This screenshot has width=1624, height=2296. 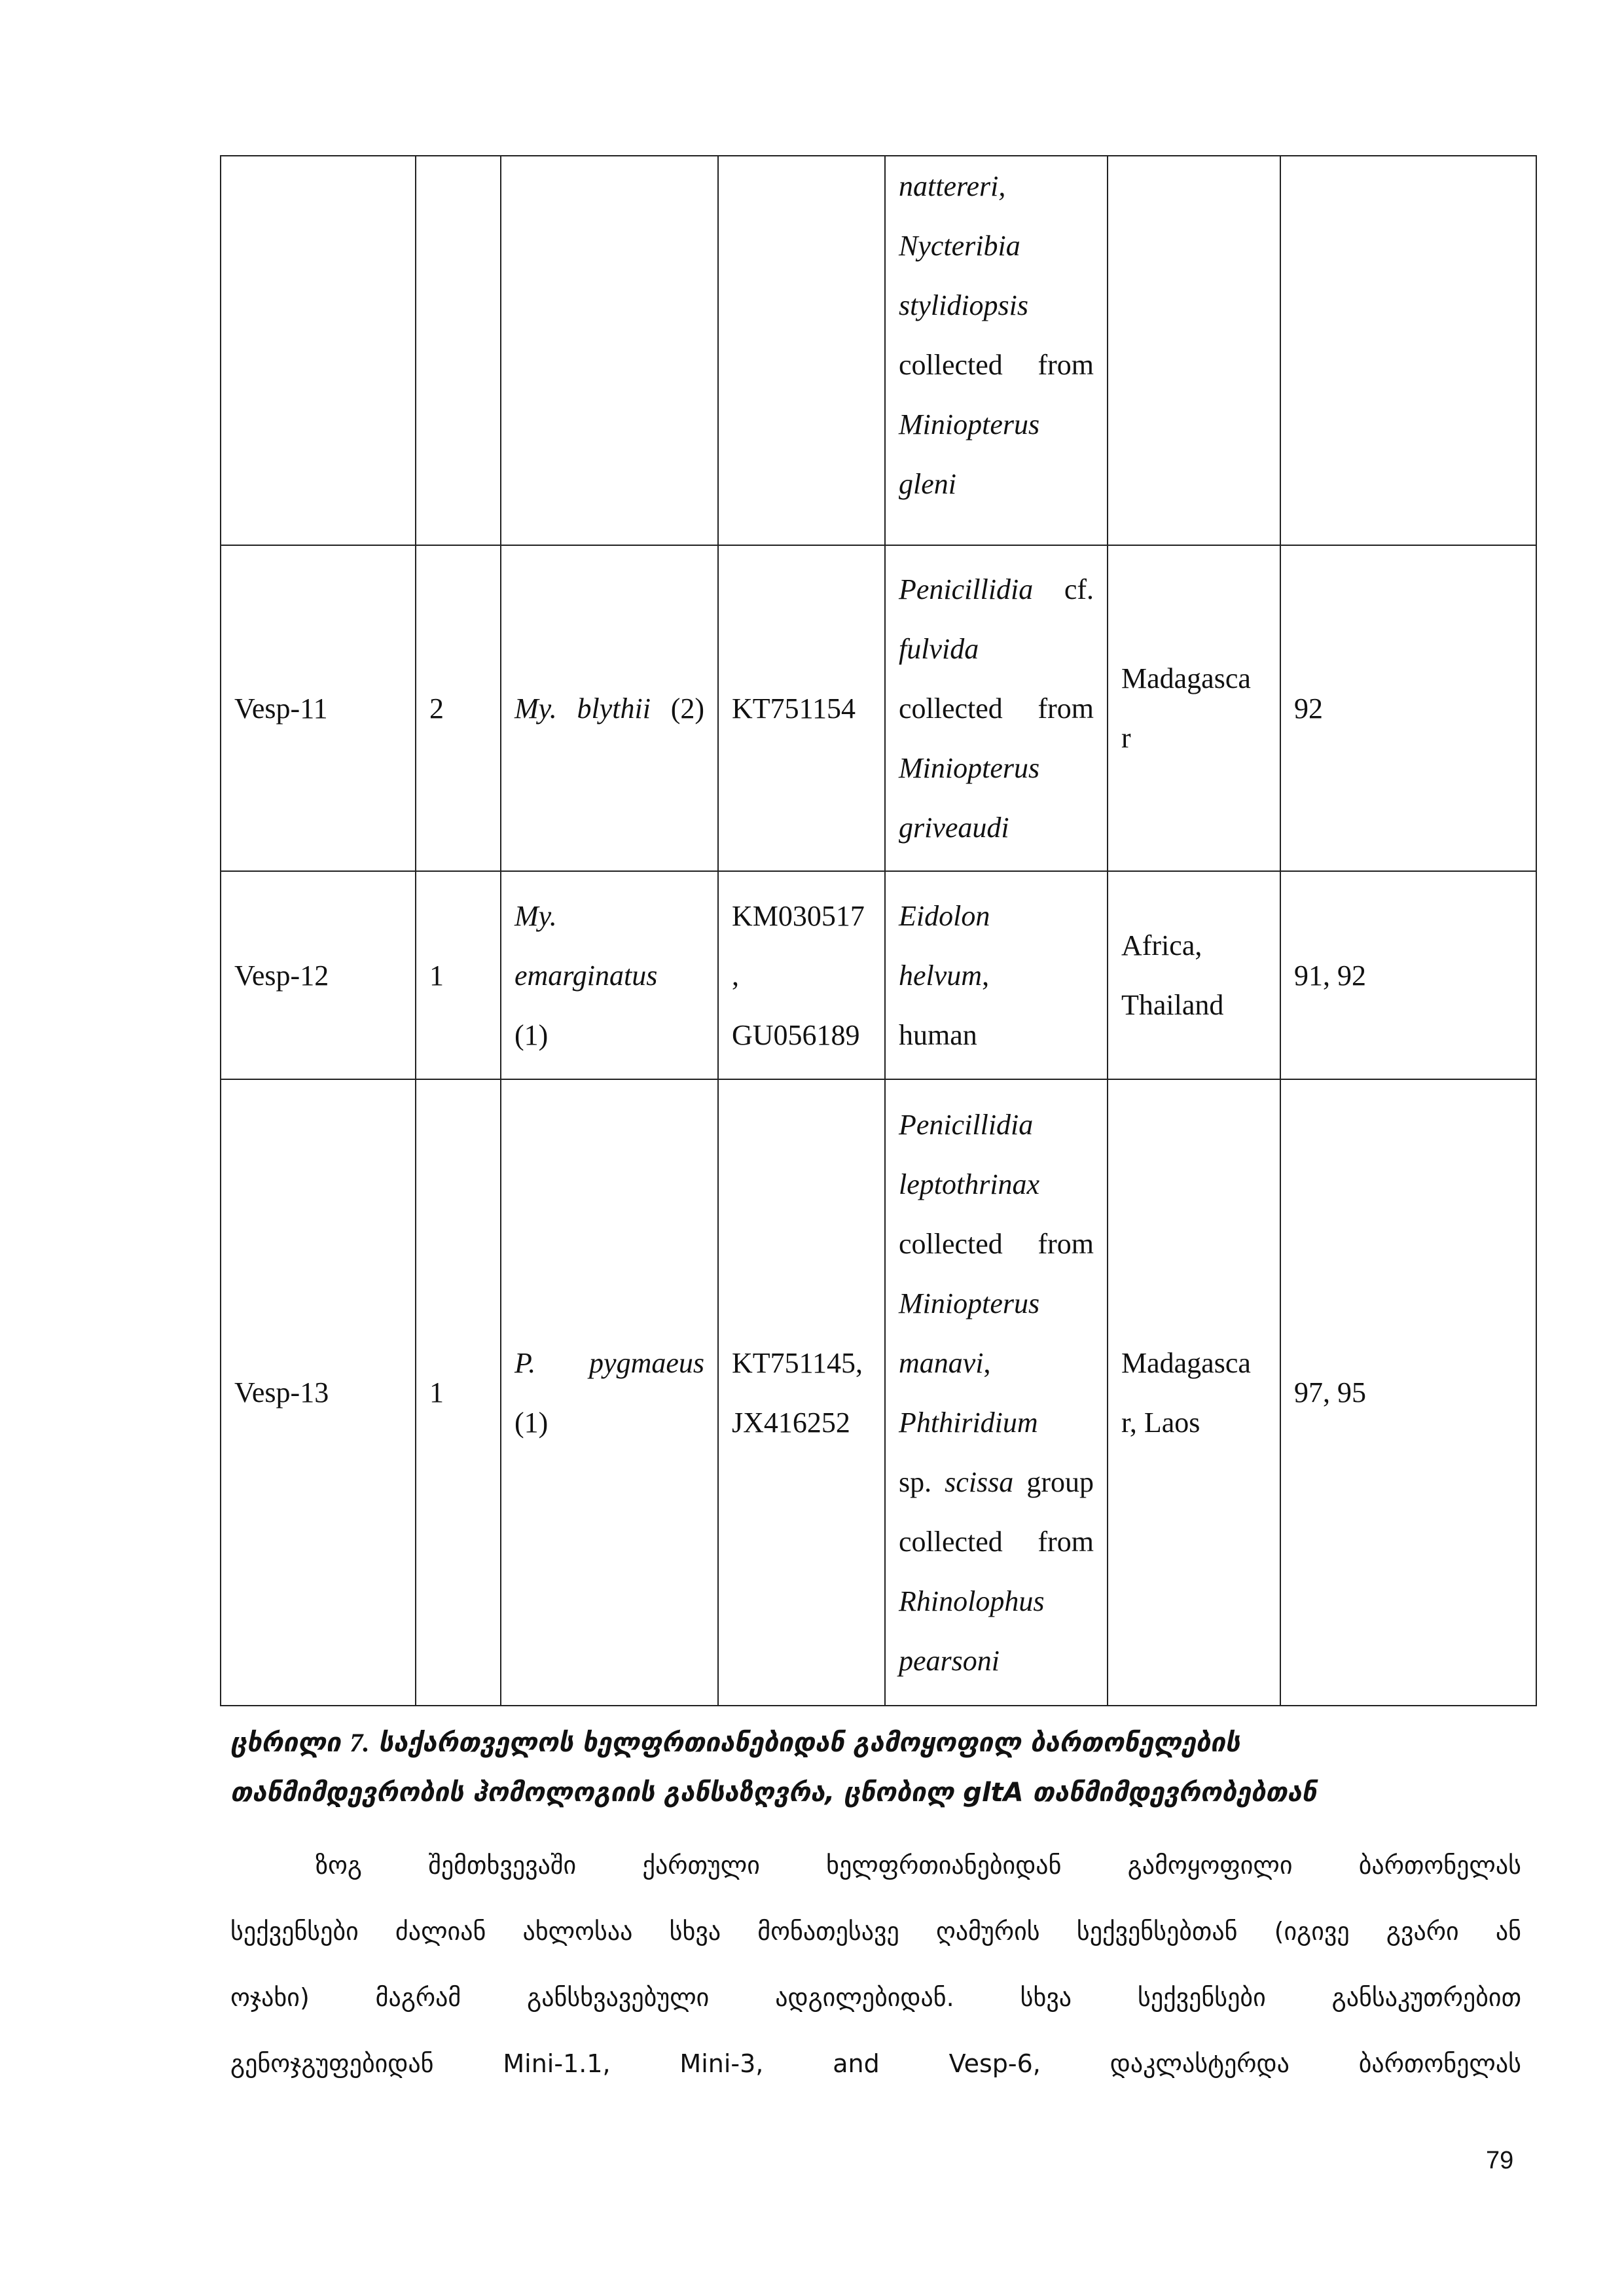 I want to click on cell-accession: KT751154, so click(x=801, y=708).